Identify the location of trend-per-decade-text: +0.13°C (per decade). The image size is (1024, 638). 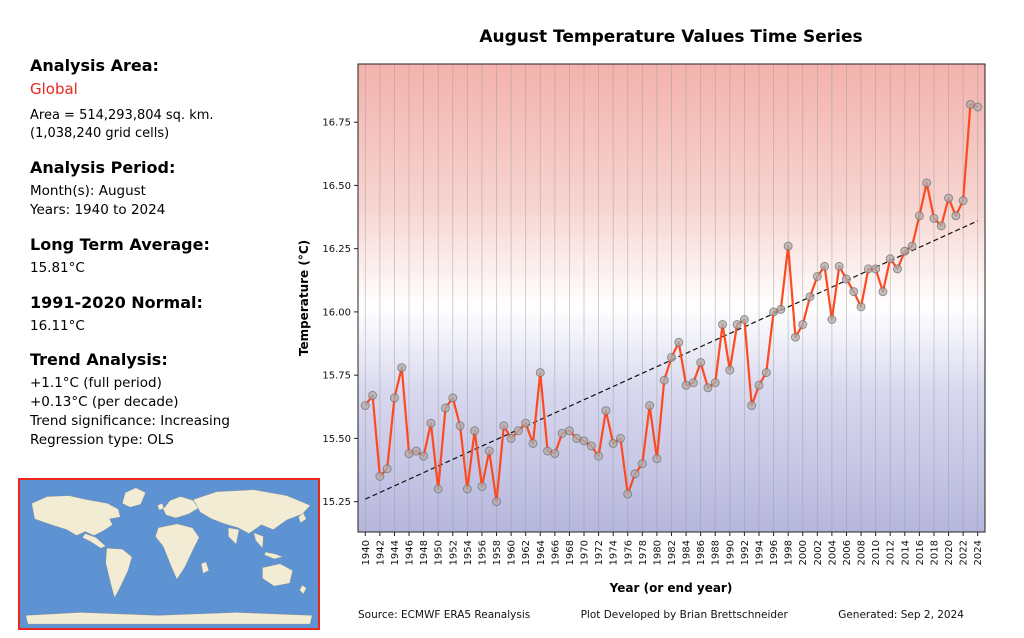
(104, 402).